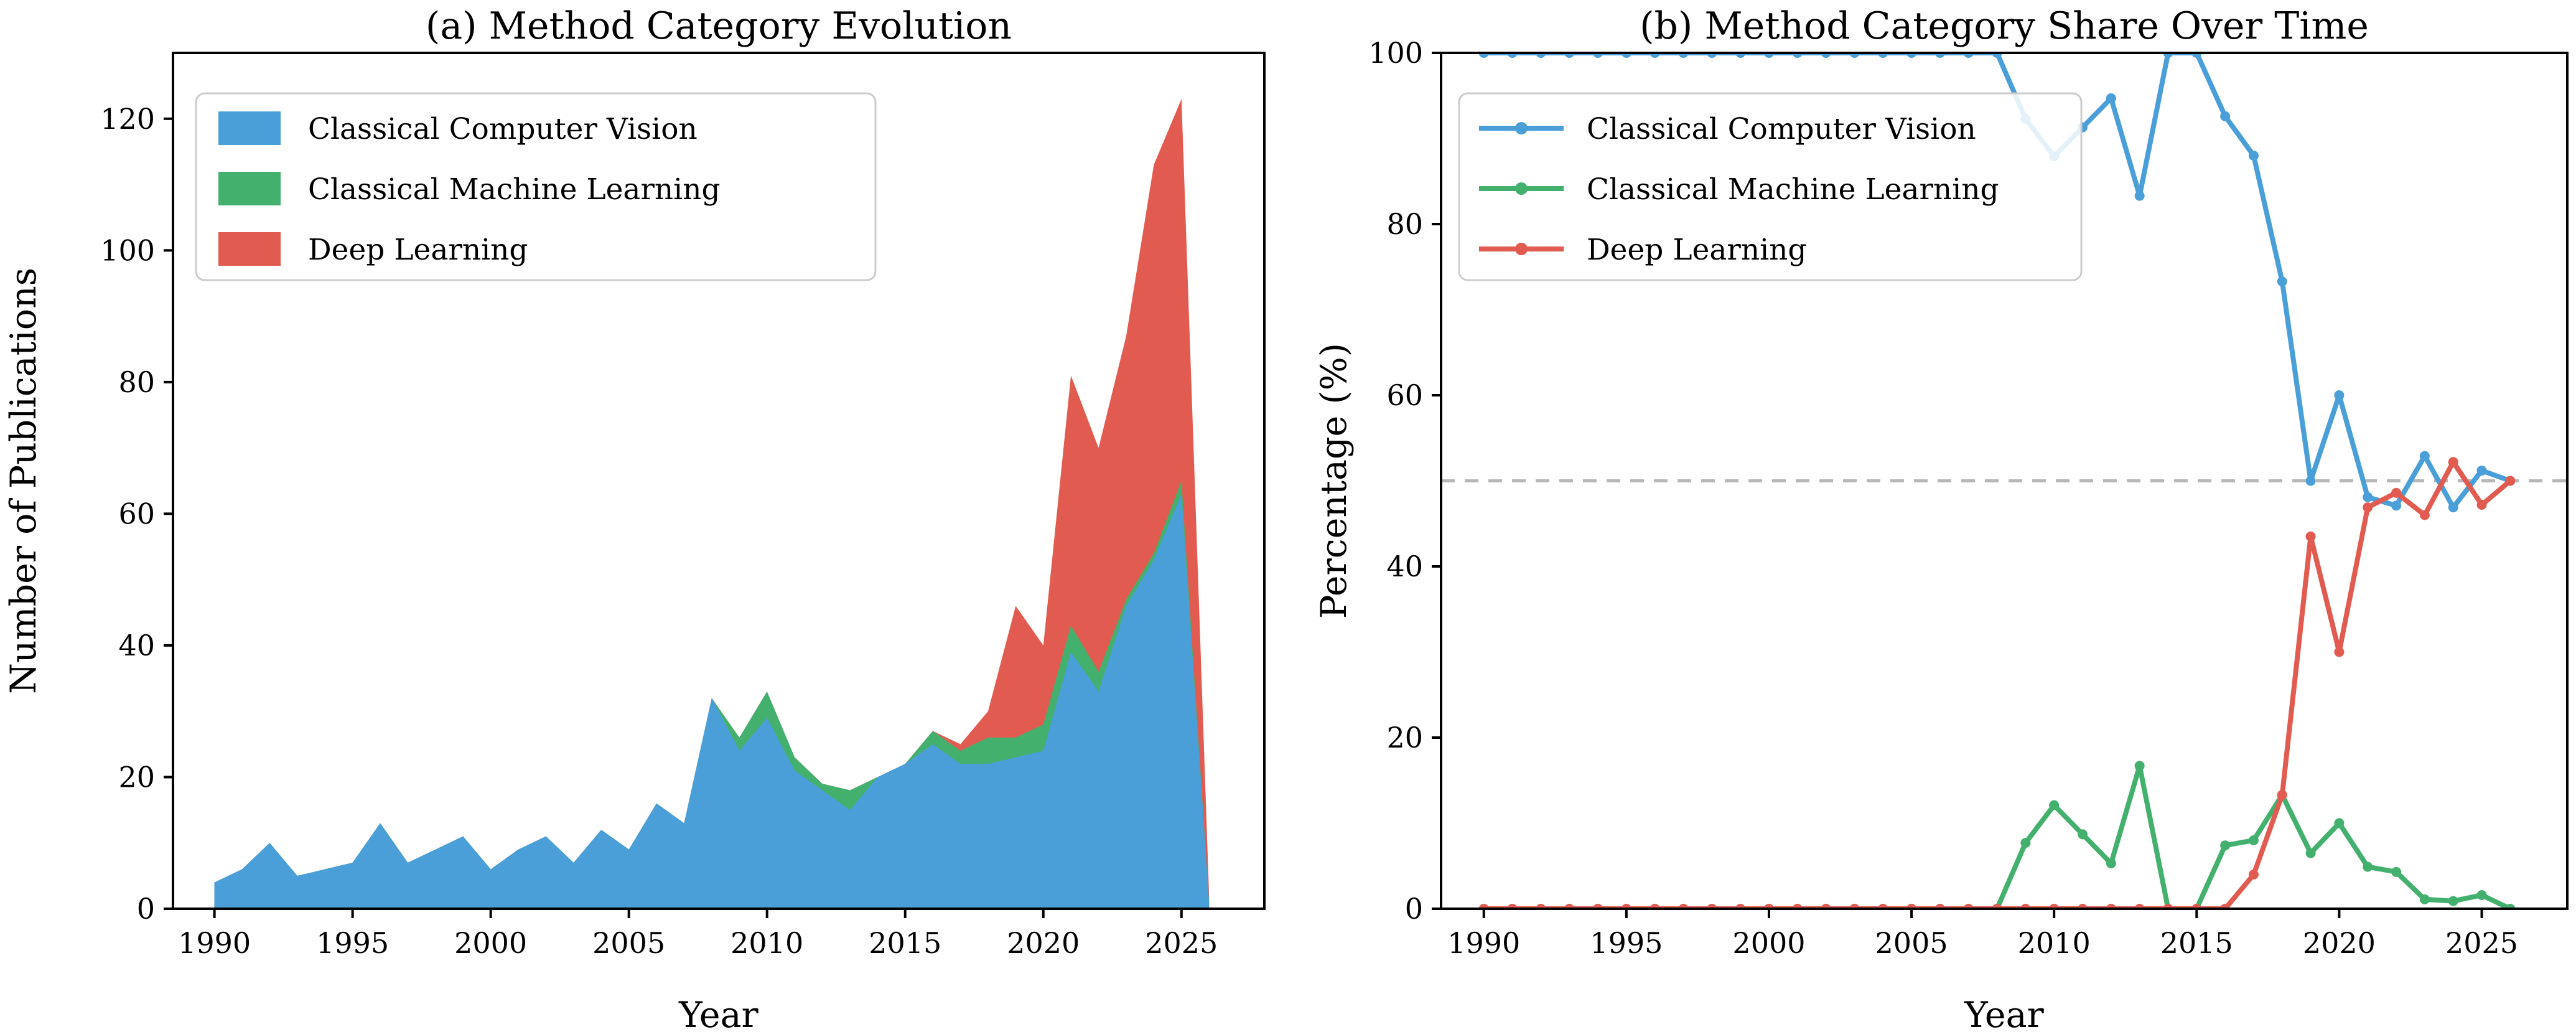 Image resolution: width=2576 pixels, height=1032 pixels. I want to click on chart-title: (b) Method Category Share Over Time, so click(2005, 26).